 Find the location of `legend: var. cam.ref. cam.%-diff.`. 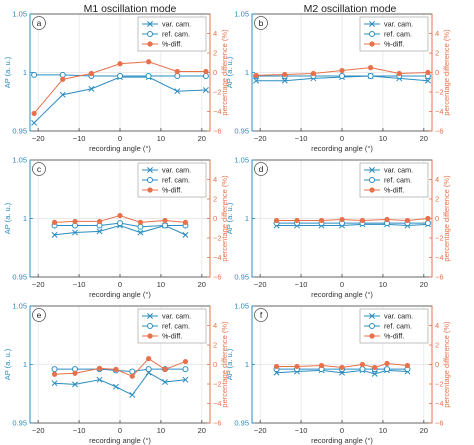

legend: var. cam.ref. cam.%-diff. is located at coordinates (172, 34).